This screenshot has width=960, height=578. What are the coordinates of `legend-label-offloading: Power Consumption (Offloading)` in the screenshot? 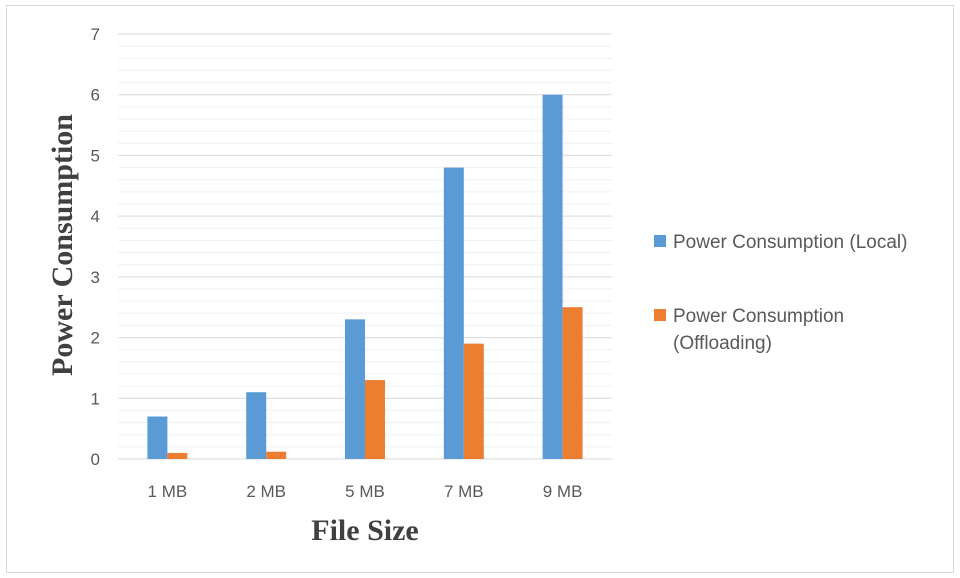 It's located at (761, 330).